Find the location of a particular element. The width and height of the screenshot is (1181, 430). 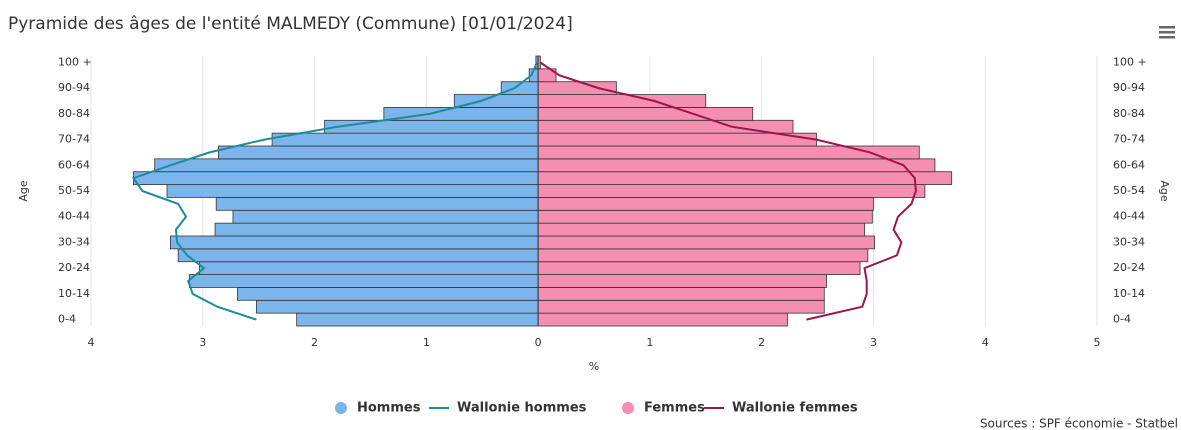

legend-item: Wallonie hommes is located at coordinates (508, 408).